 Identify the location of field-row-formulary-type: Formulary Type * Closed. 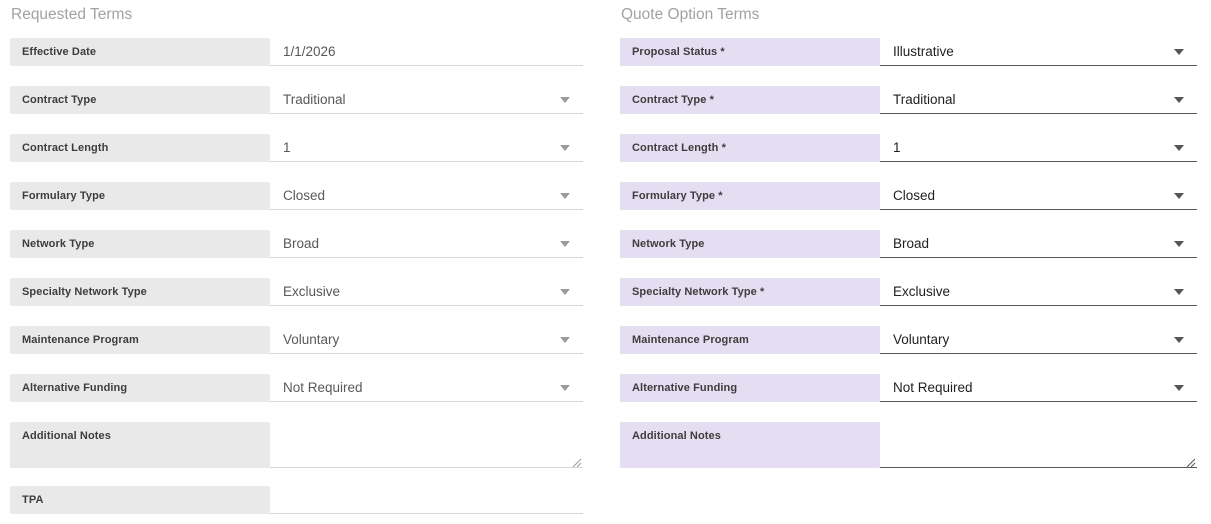
(908, 196).